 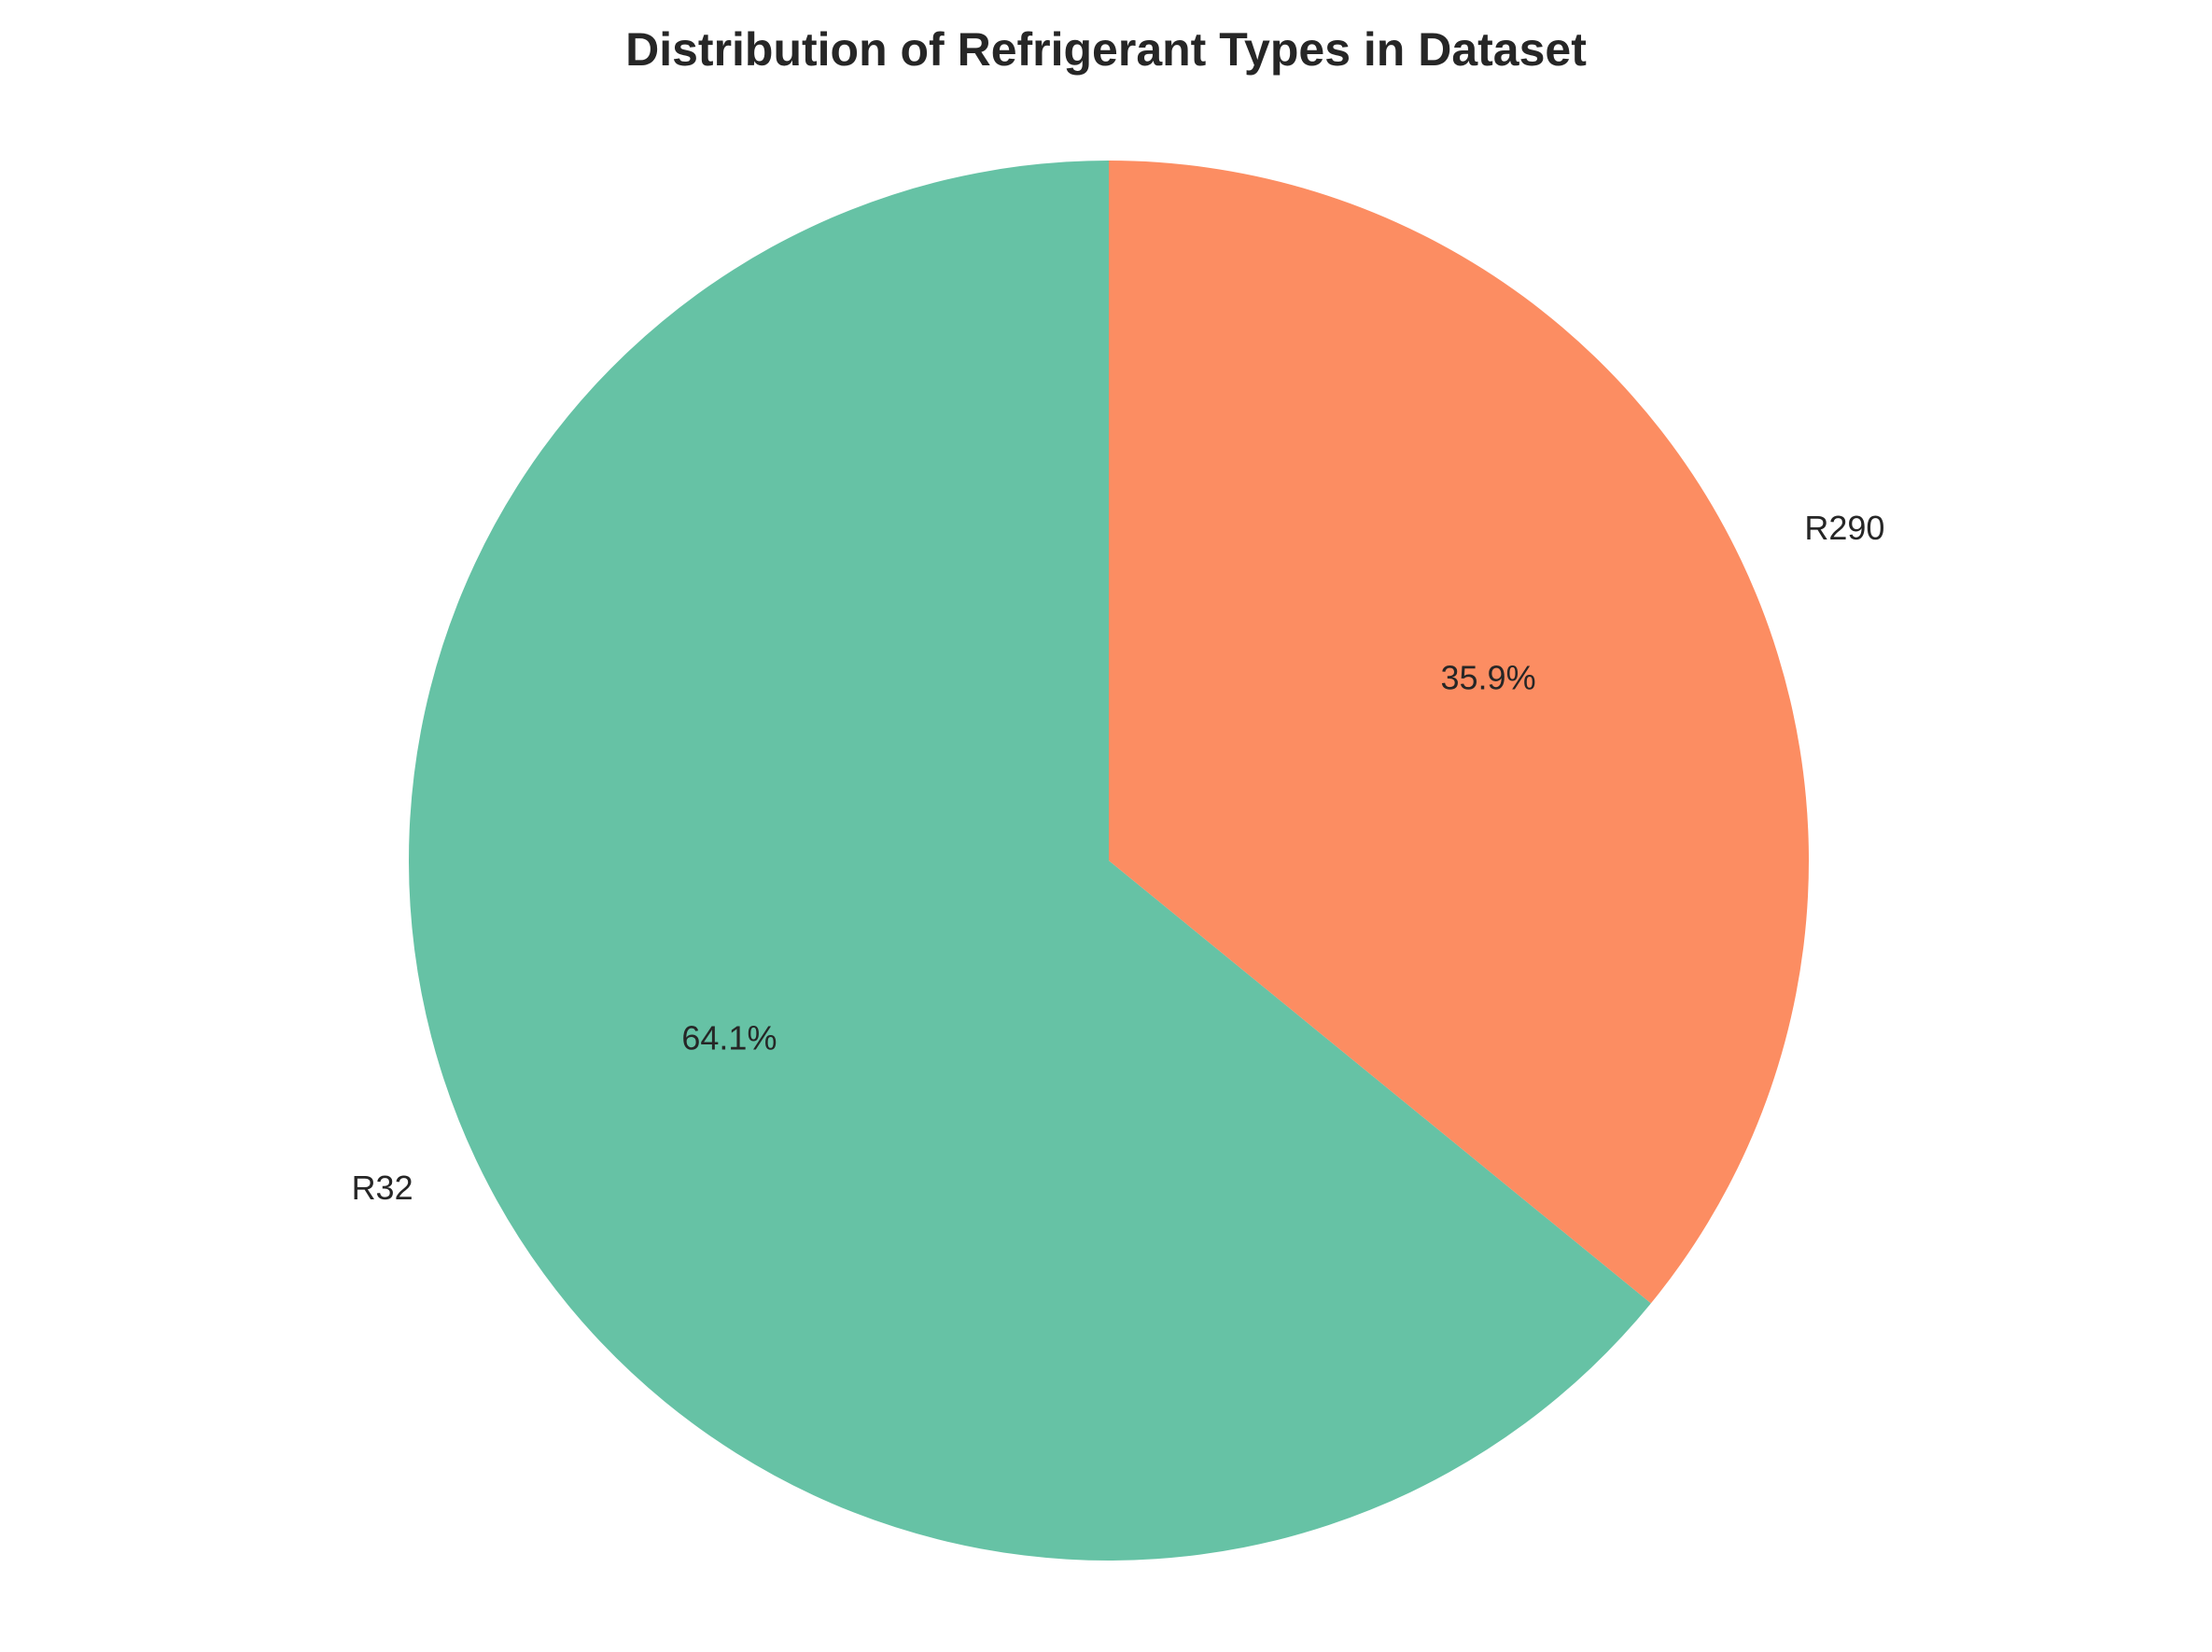 What do you see at coordinates (1844, 528) in the screenshot?
I see `pie-label-r290: R290` at bounding box center [1844, 528].